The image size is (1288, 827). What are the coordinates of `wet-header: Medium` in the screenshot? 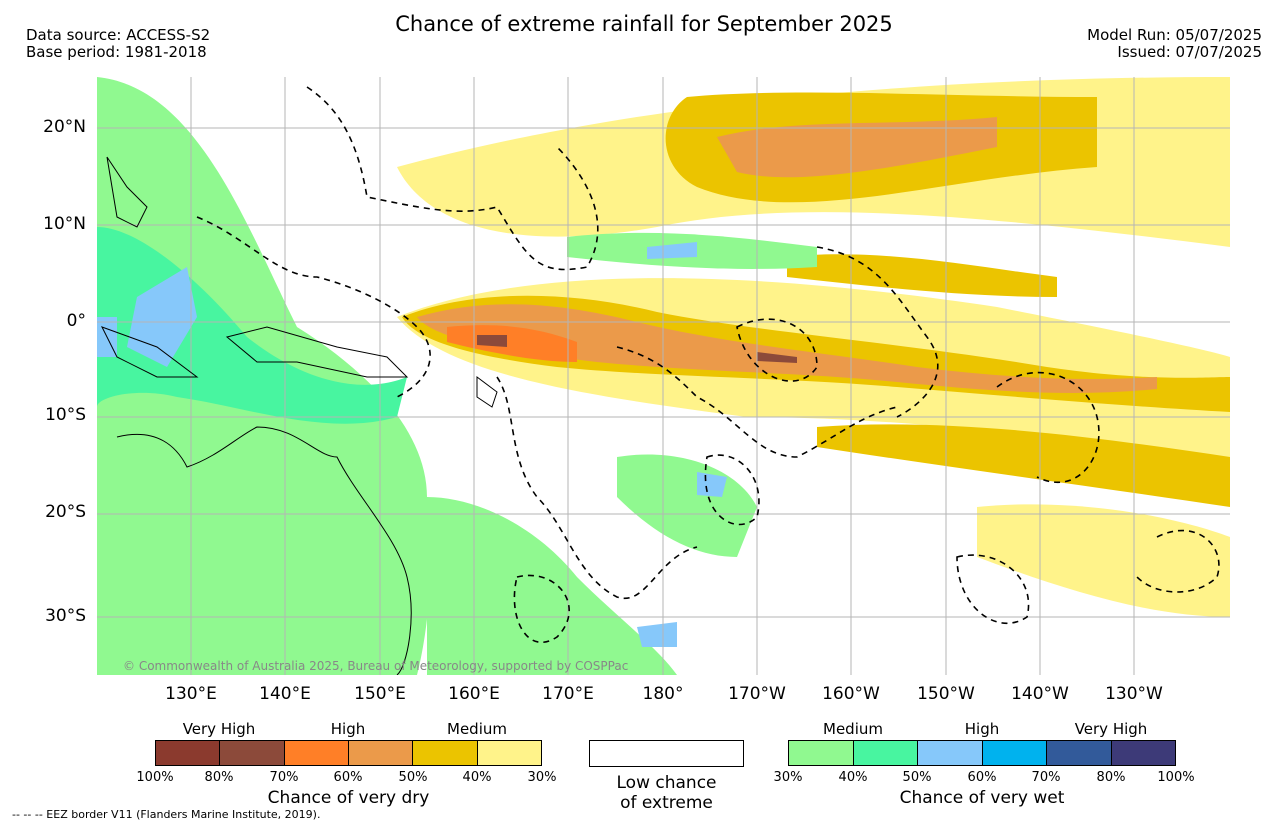 It's located at (853, 729).